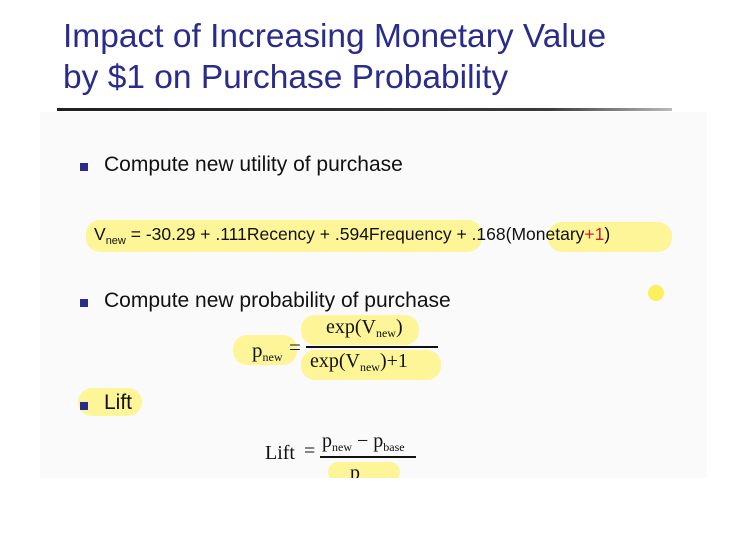 The width and height of the screenshot is (747, 550). I want to click on probability-lhs: pnew, so click(267, 351).